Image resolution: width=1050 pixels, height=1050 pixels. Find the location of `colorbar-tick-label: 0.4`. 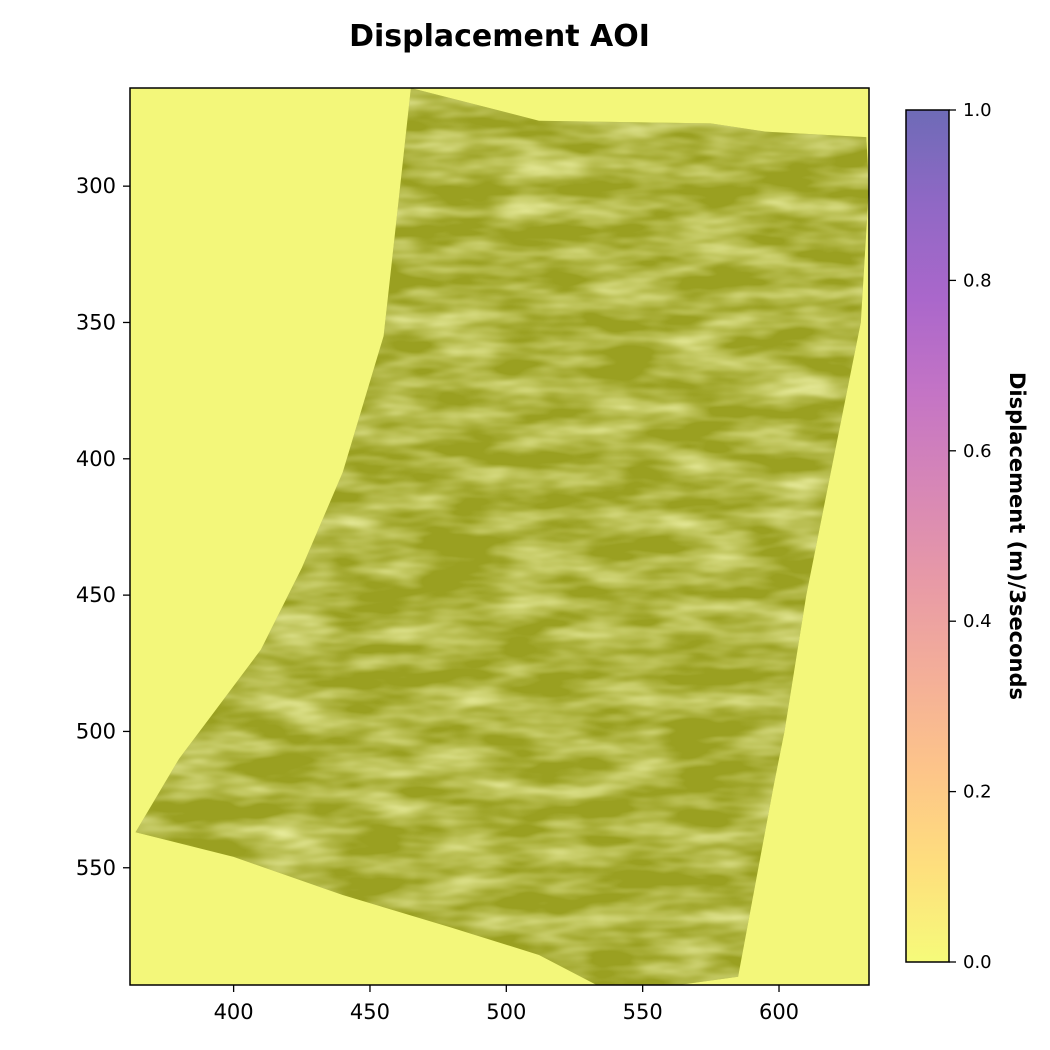

colorbar-tick-label: 0.4 is located at coordinates (977, 621).